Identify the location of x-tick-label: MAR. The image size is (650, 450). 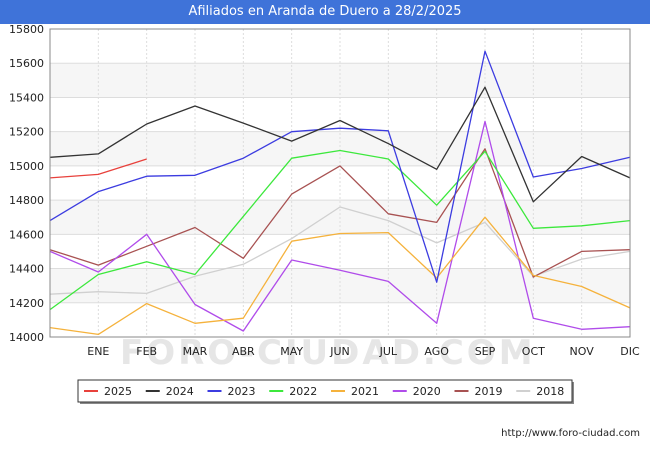
(195, 351).